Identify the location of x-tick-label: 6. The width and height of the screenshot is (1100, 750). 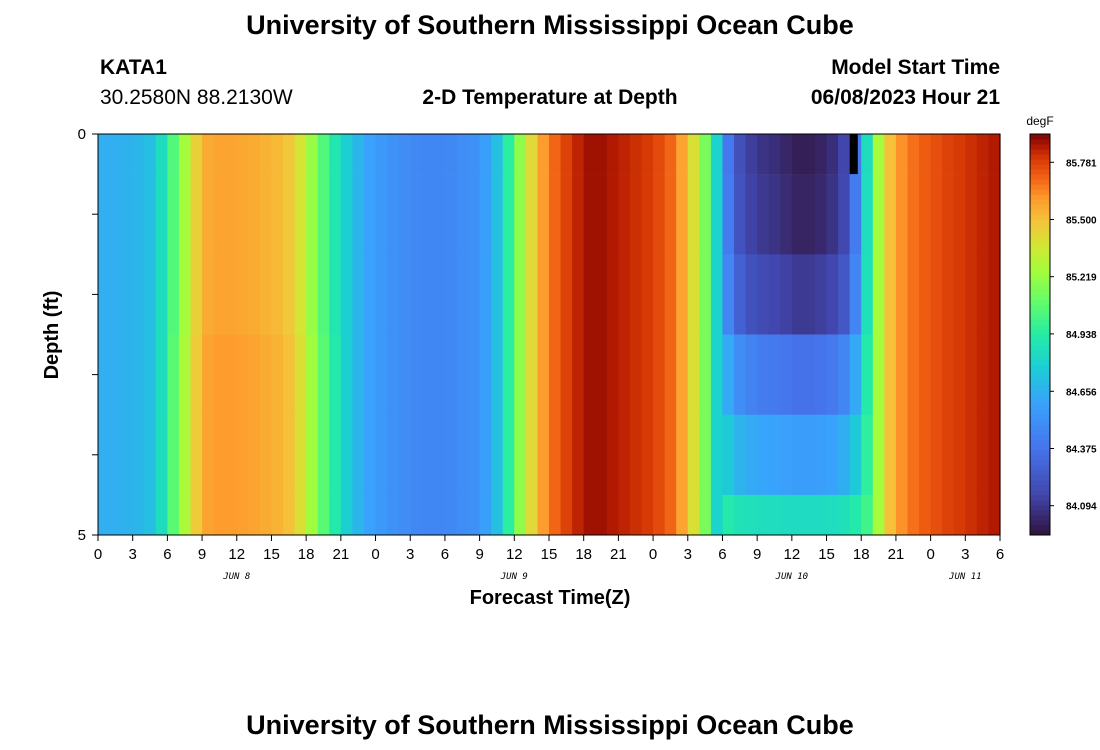
(1000, 554).